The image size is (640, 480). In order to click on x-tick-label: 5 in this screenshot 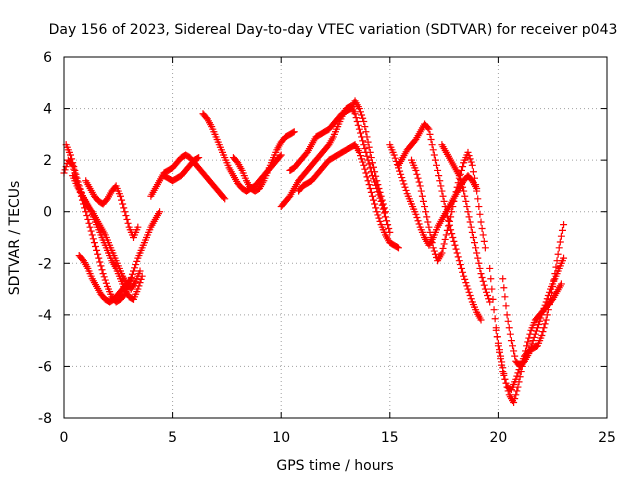, I will do `click(172, 438)`.